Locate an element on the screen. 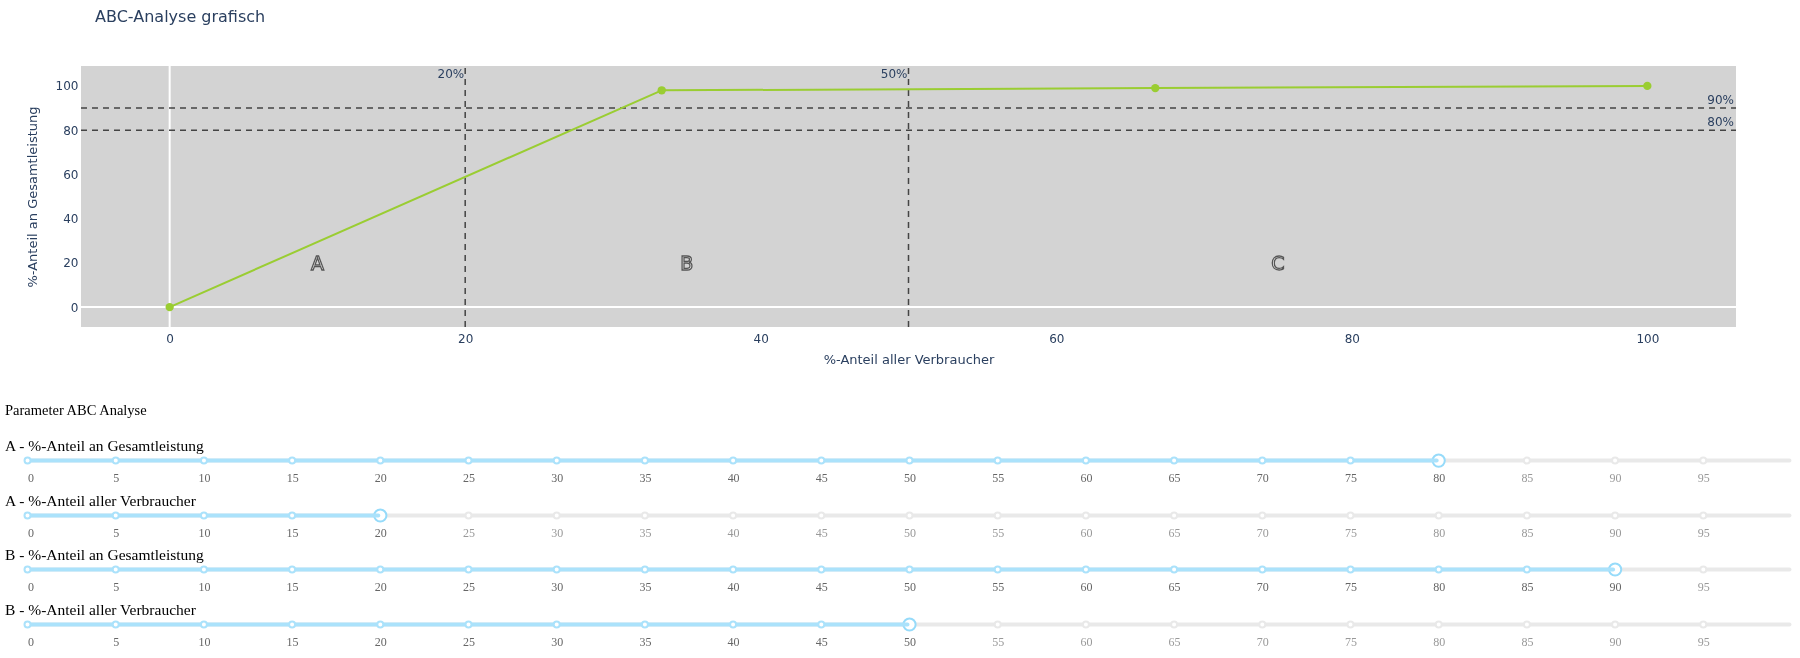  annotation: C is located at coordinates (1278, 263).